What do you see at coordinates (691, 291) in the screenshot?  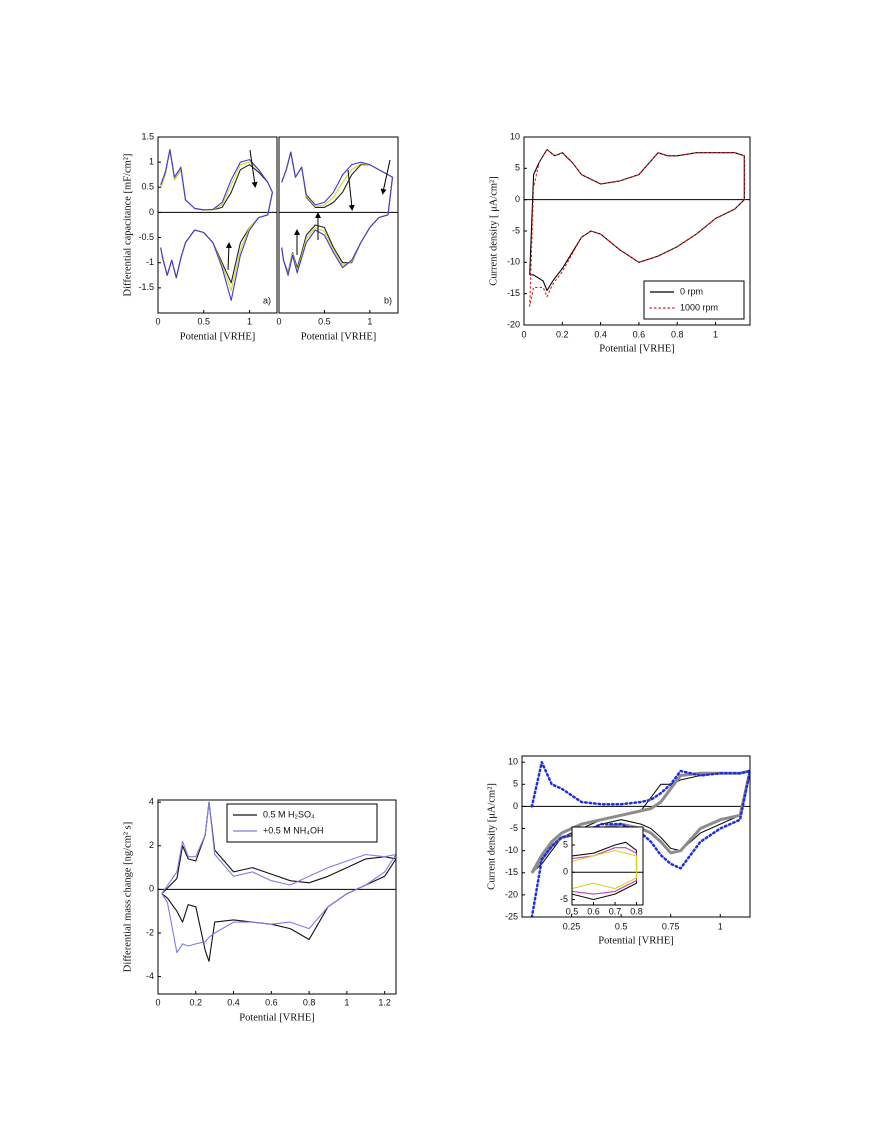 I see `legend-label: 0 rpm` at bounding box center [691, 291].